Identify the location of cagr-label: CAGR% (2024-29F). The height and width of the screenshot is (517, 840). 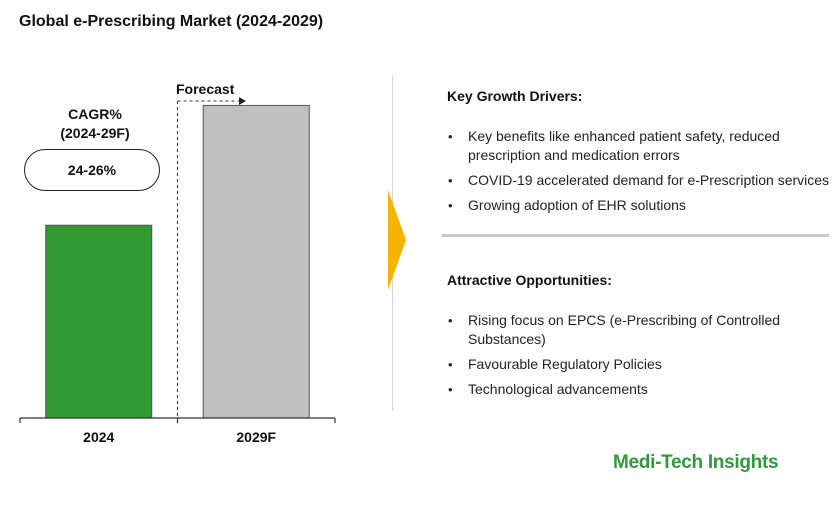
(95, 124).